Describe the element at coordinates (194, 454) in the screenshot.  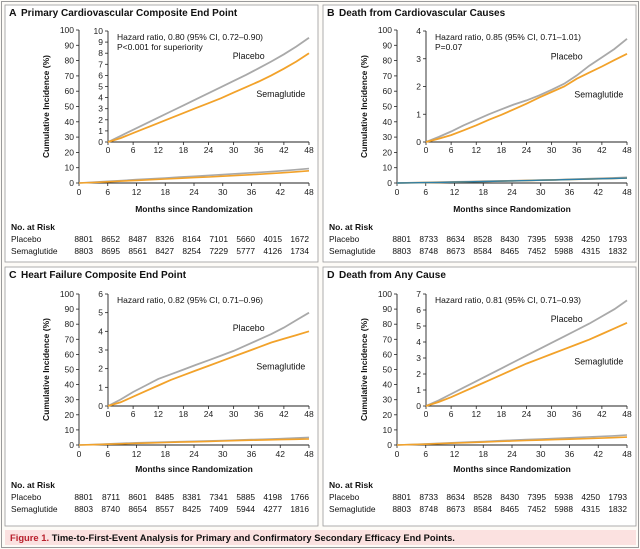
I see `main-x-tick-label: 24` at that location.